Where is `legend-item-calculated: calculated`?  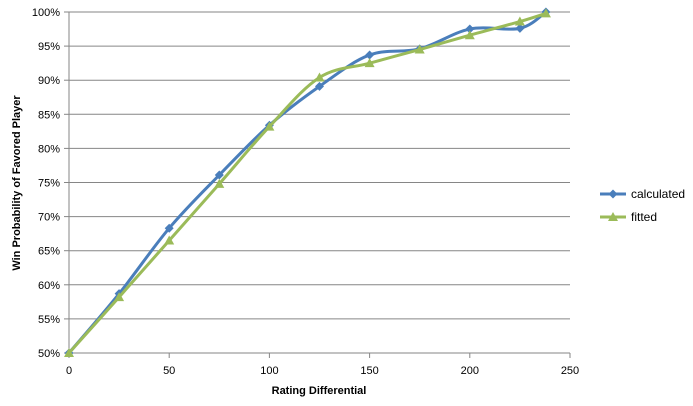
legend-item-calculated: calculated is located at coordinates (642, 194).